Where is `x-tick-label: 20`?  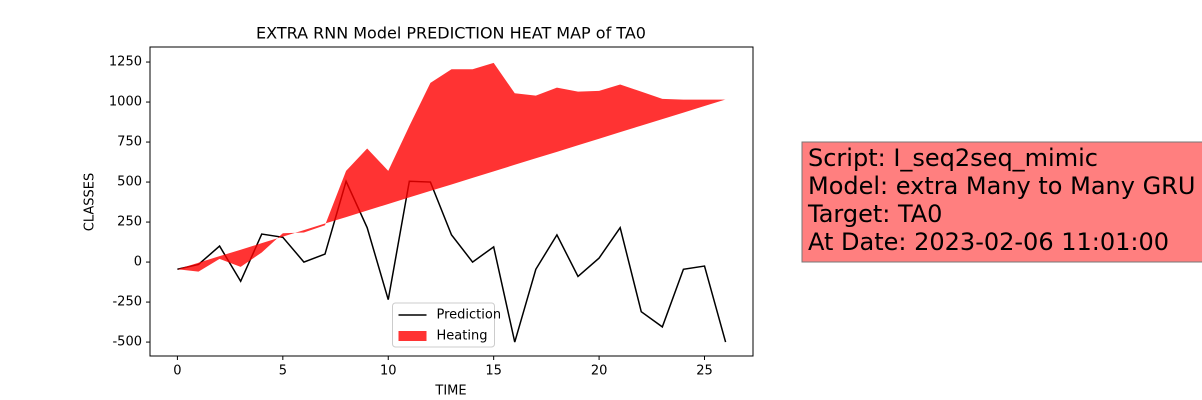 x-tick-label: 20 is located at coordinates (599, 371).